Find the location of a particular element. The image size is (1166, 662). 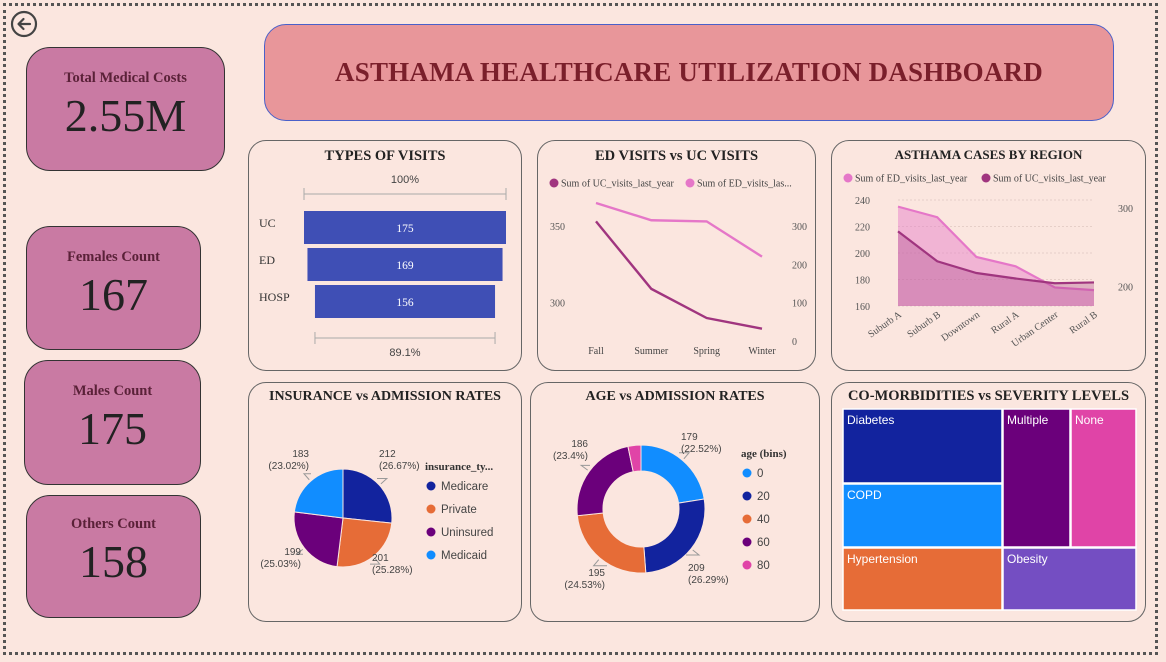

legend-label: 60 is located at coordinates (763, 543).